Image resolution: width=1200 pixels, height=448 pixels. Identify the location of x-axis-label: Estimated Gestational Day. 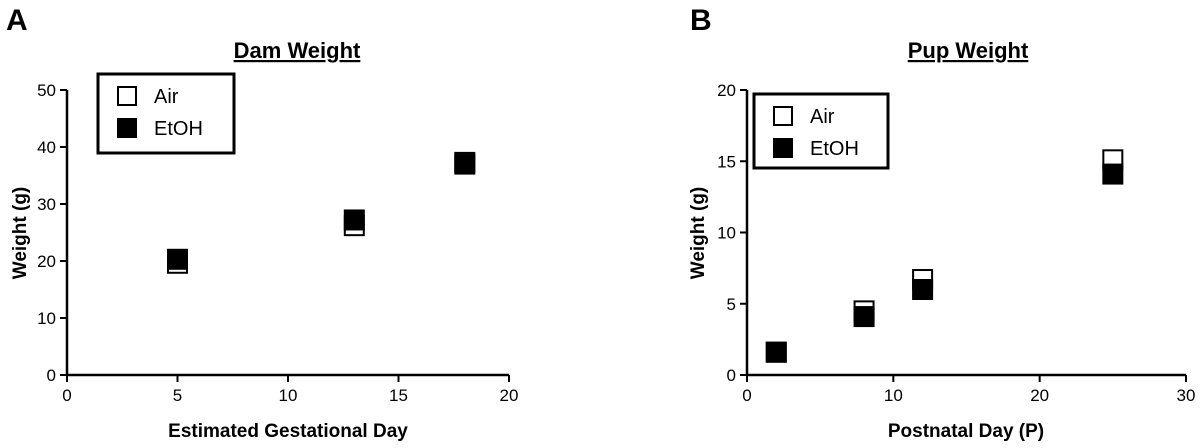
(288, 431).